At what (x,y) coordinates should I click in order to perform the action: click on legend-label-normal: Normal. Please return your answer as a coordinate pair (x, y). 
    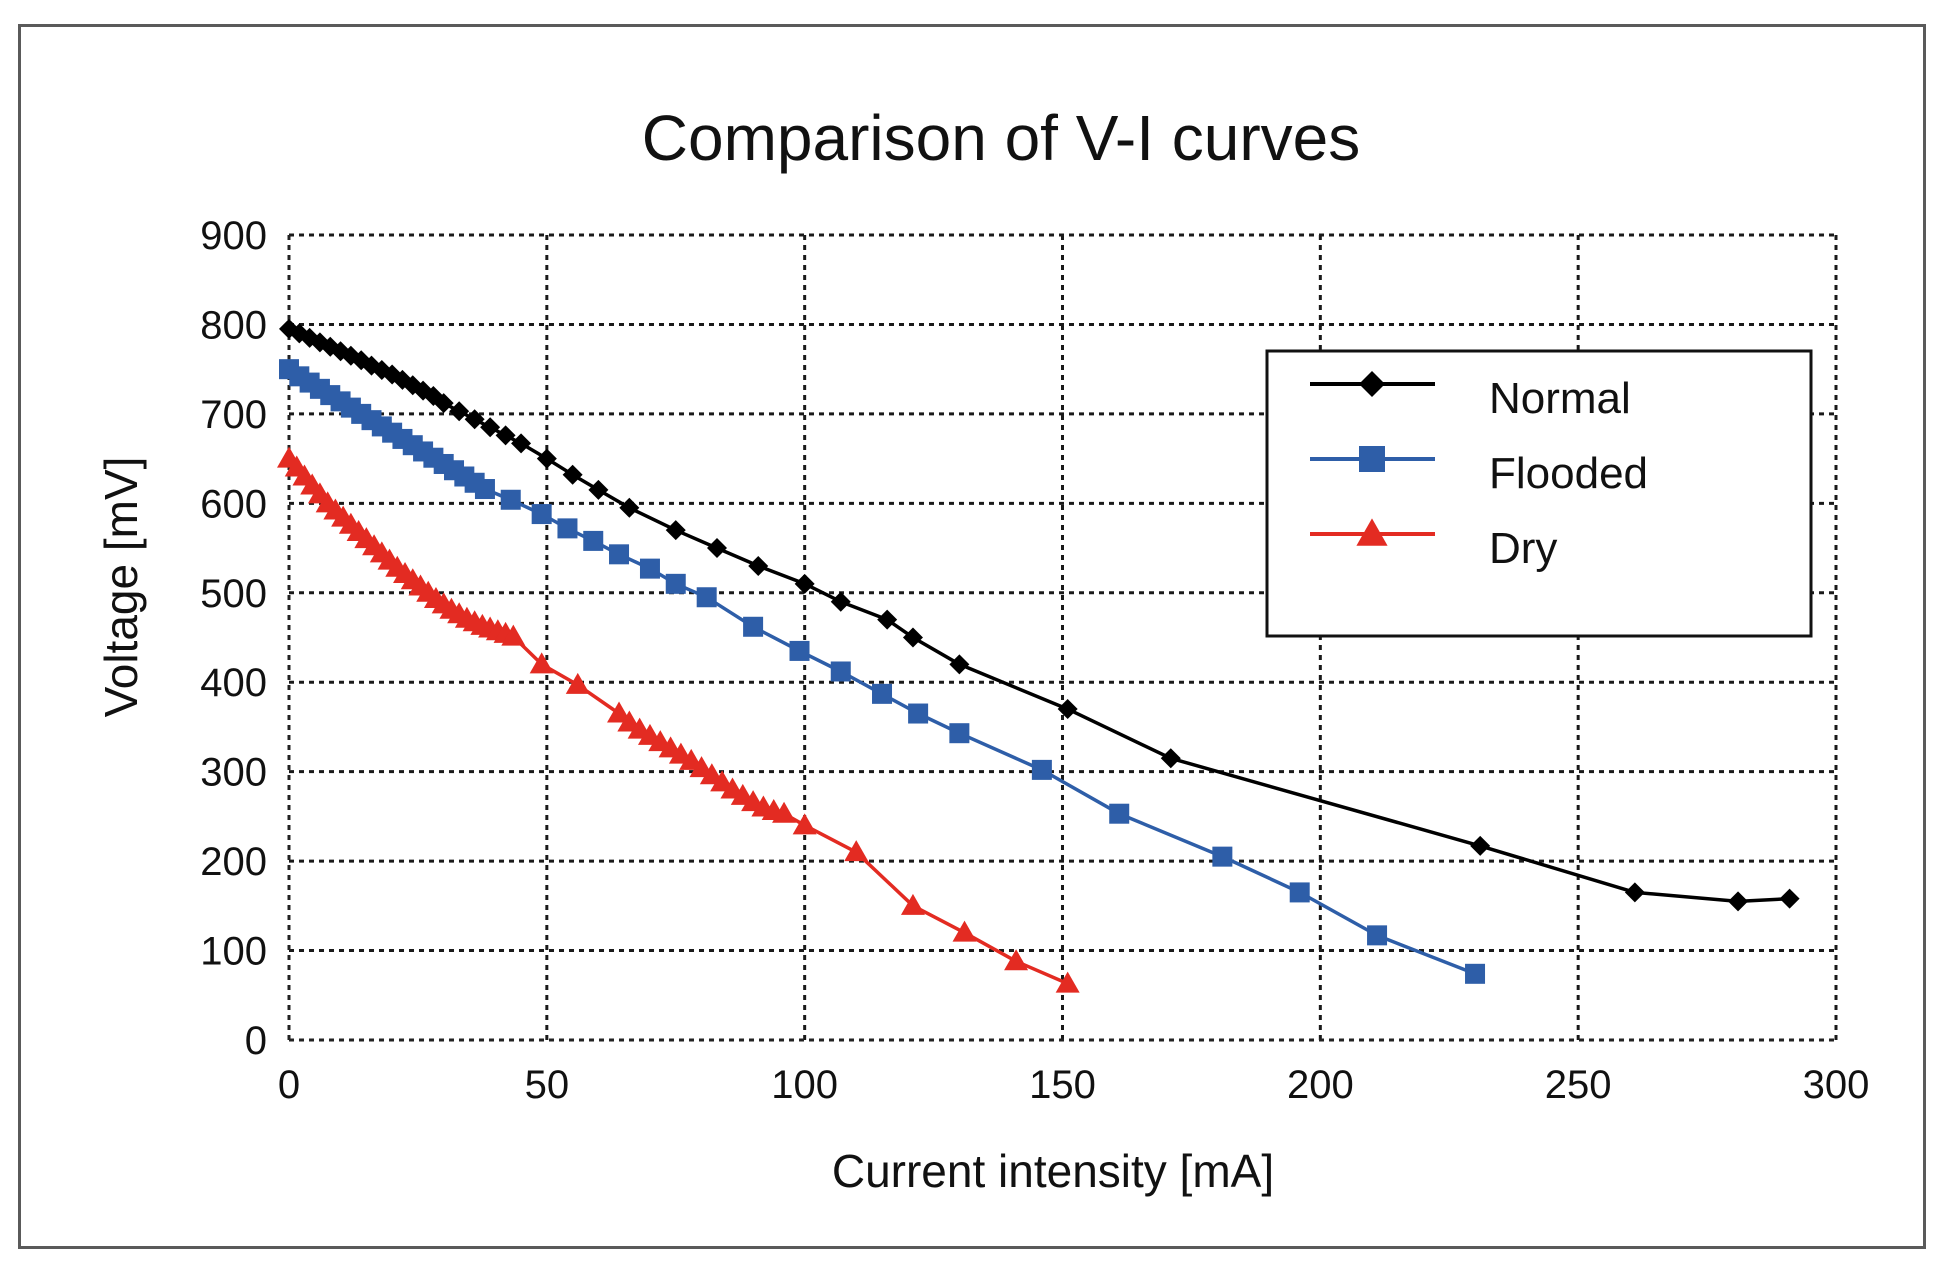
    Looking at the image, I should click on (1560, 398).